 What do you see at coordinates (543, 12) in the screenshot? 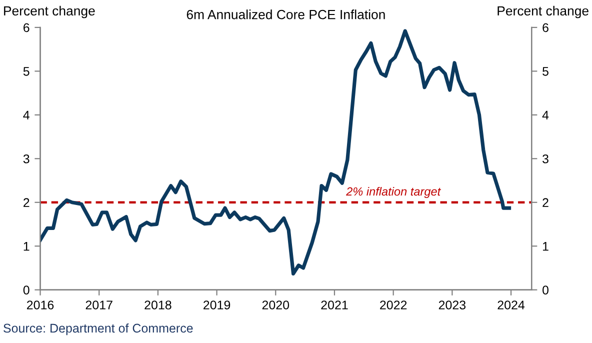
I see `y2-axis-title: Percent change` at bounding box center [543, 12].